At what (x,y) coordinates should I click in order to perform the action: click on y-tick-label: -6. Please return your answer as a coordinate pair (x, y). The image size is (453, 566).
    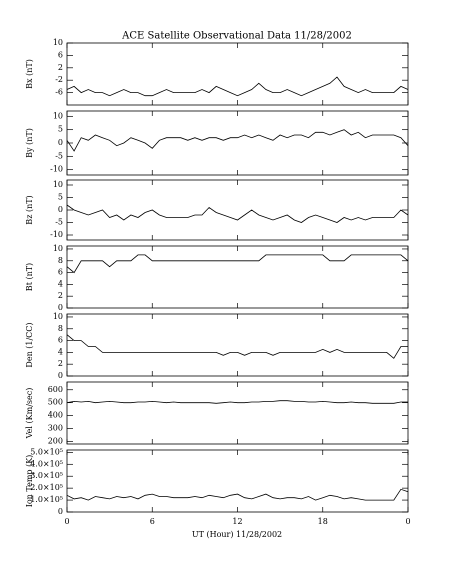
    Looking at the image, I should click on (59, 92).